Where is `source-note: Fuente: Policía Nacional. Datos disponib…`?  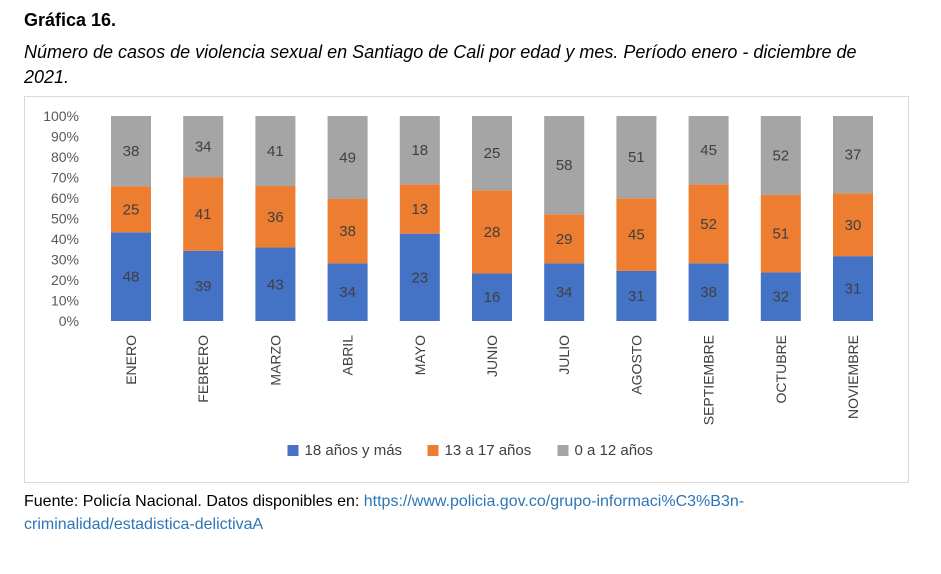
source-note: Fuente: Policía Nacional. Datos disponib… is located at coordinates (464, 513).